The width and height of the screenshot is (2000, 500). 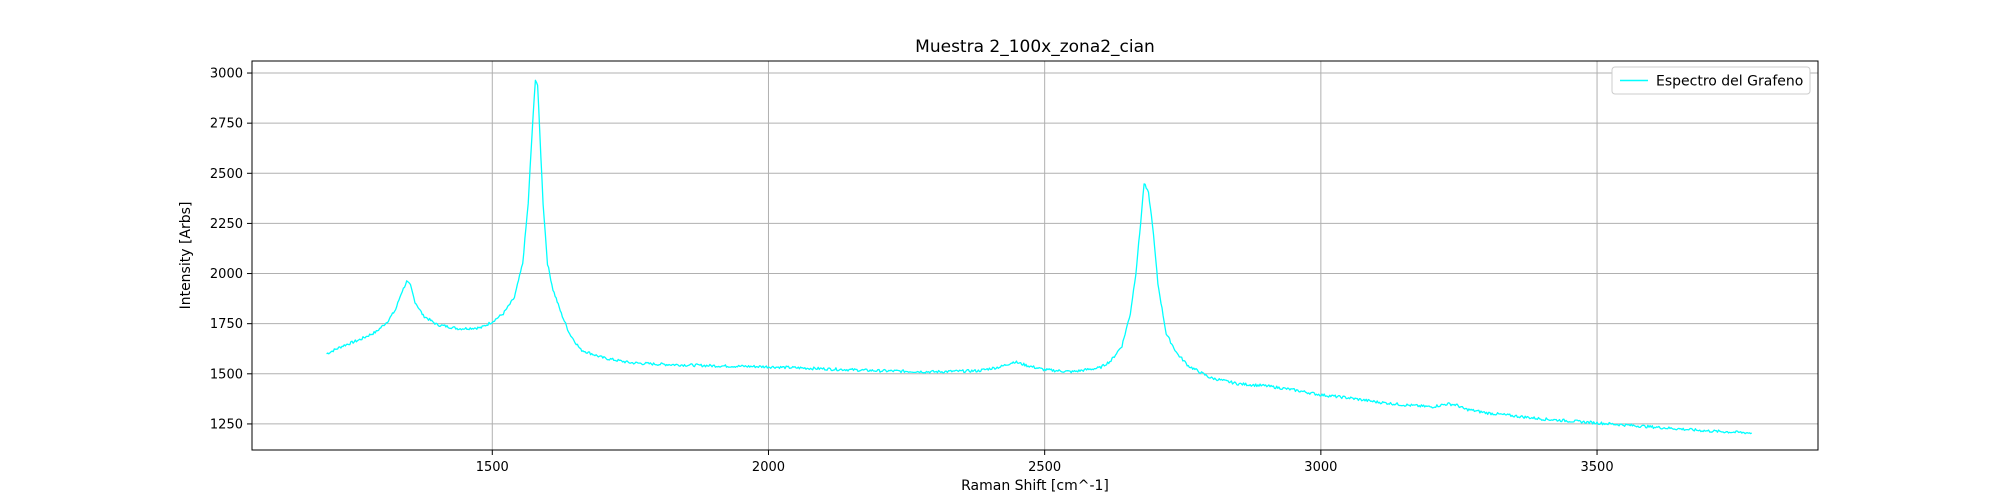 I want to click on y-tick-label: 1500, so click(x=226, y=374).